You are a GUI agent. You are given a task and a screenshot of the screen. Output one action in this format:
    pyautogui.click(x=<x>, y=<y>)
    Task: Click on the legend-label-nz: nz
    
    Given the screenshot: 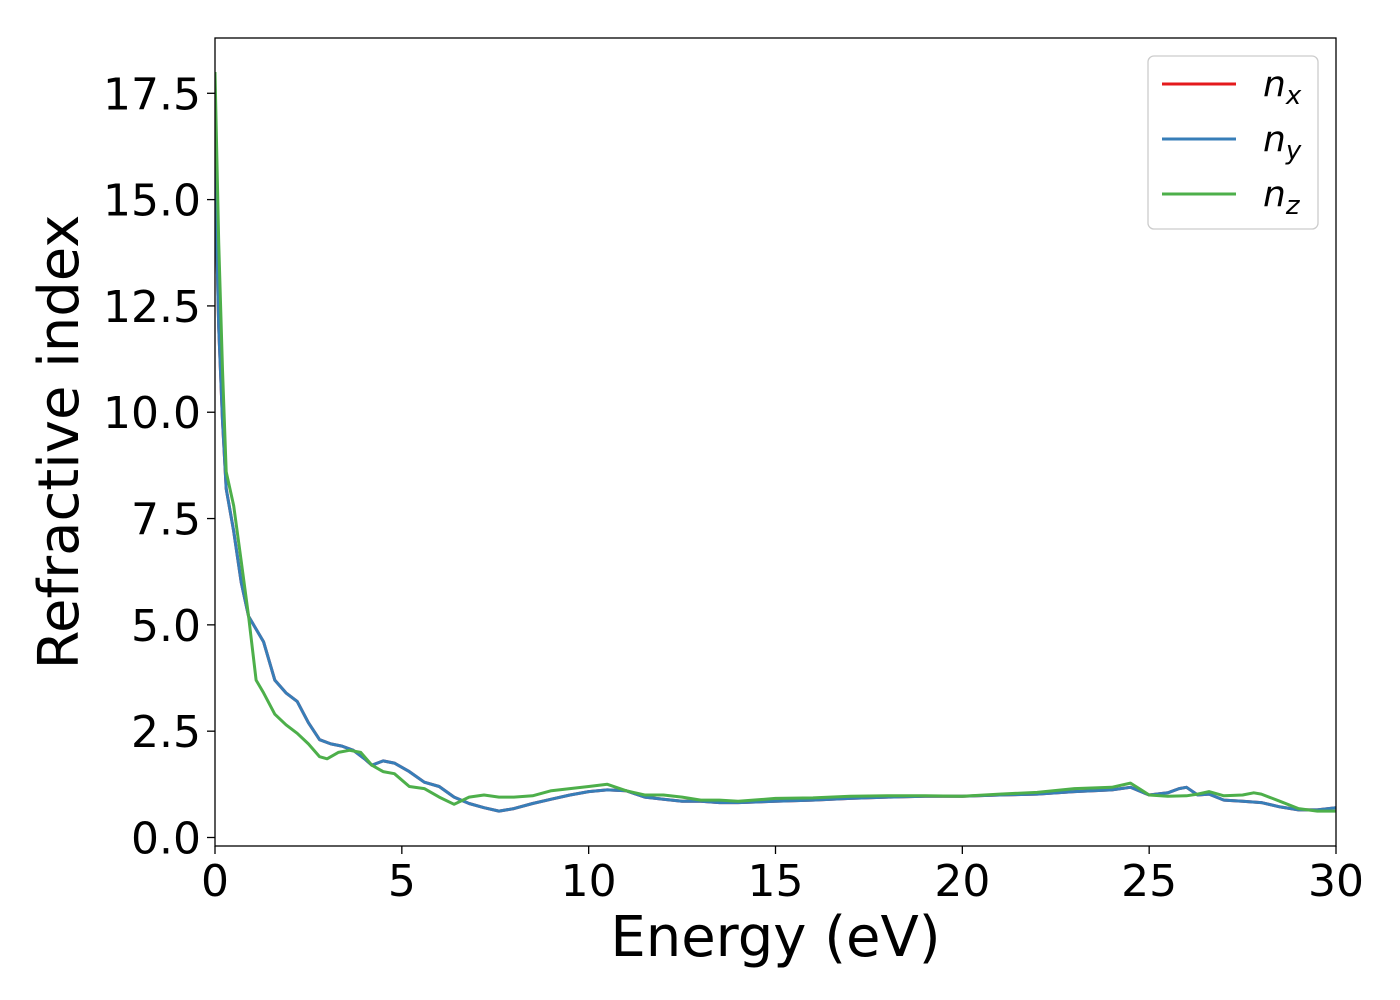 What is the action you would take?
    pyautogui.click(x=1282, y=197)
    